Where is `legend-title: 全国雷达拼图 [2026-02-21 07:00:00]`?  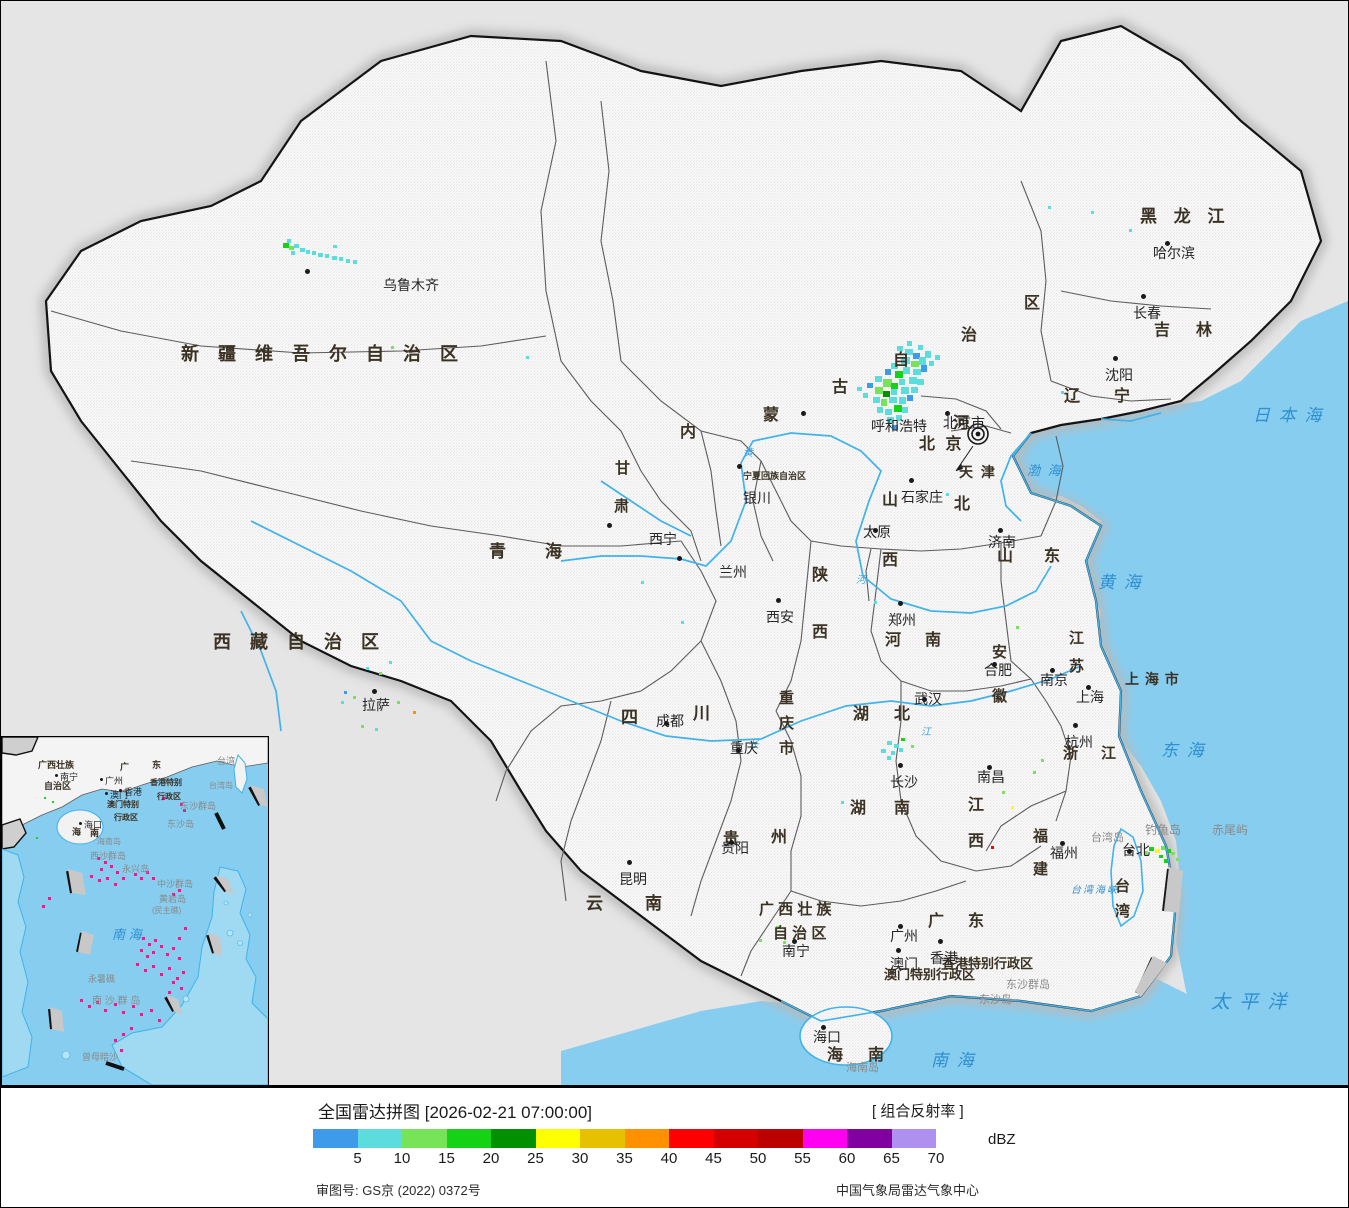 legend-title: 全国雷达拼图 [2026-02-21 07:00:00] is located at coordinates (455, 1112).